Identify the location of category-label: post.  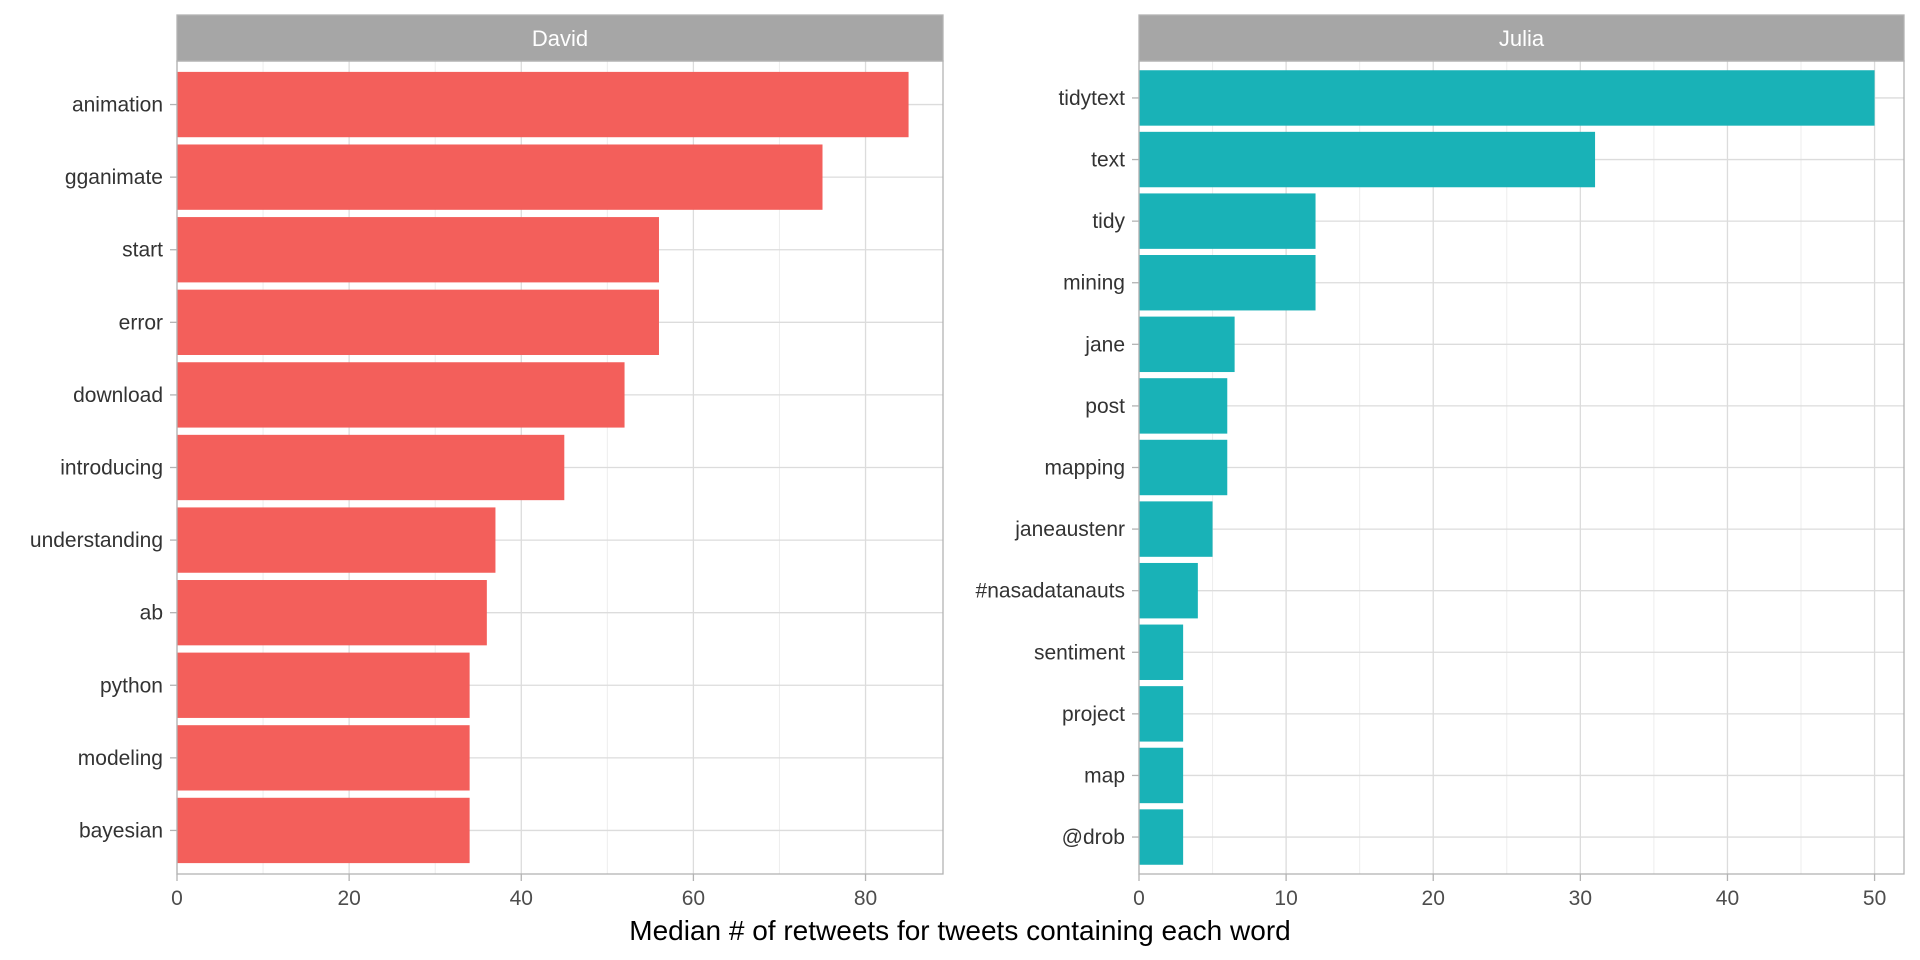
(1105, 406).